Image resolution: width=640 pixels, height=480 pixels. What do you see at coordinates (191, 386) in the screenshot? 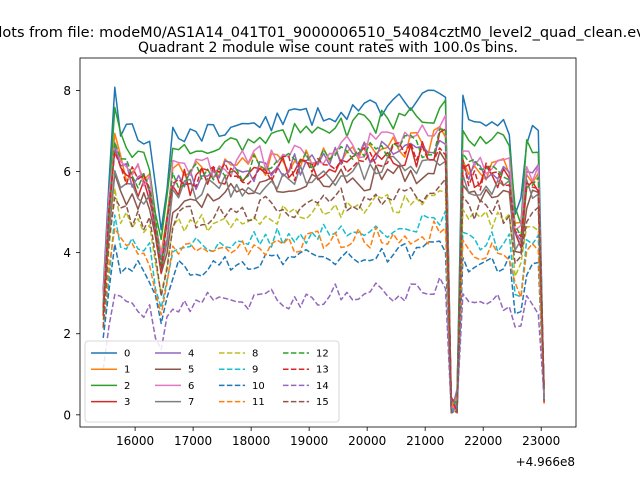
I see `legend-label: 6` at bounding box center [191, 386].